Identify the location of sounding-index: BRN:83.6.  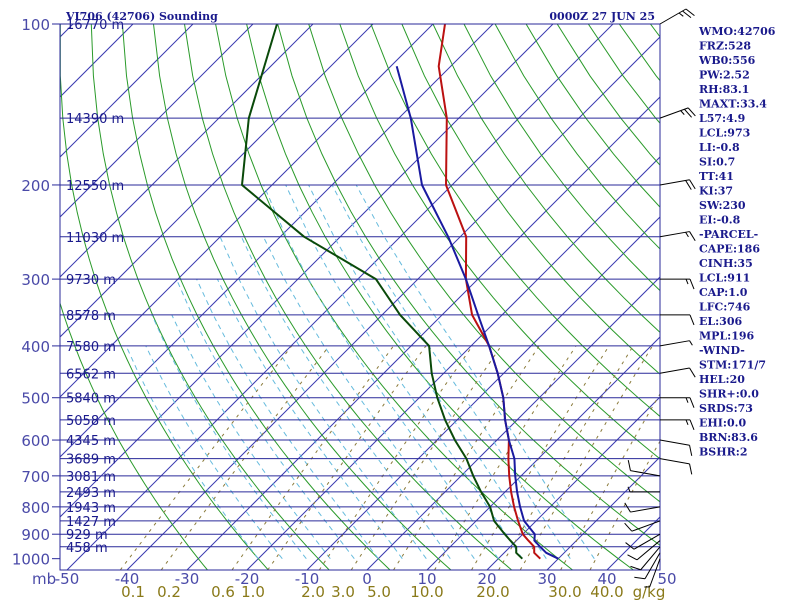
(728, 437).